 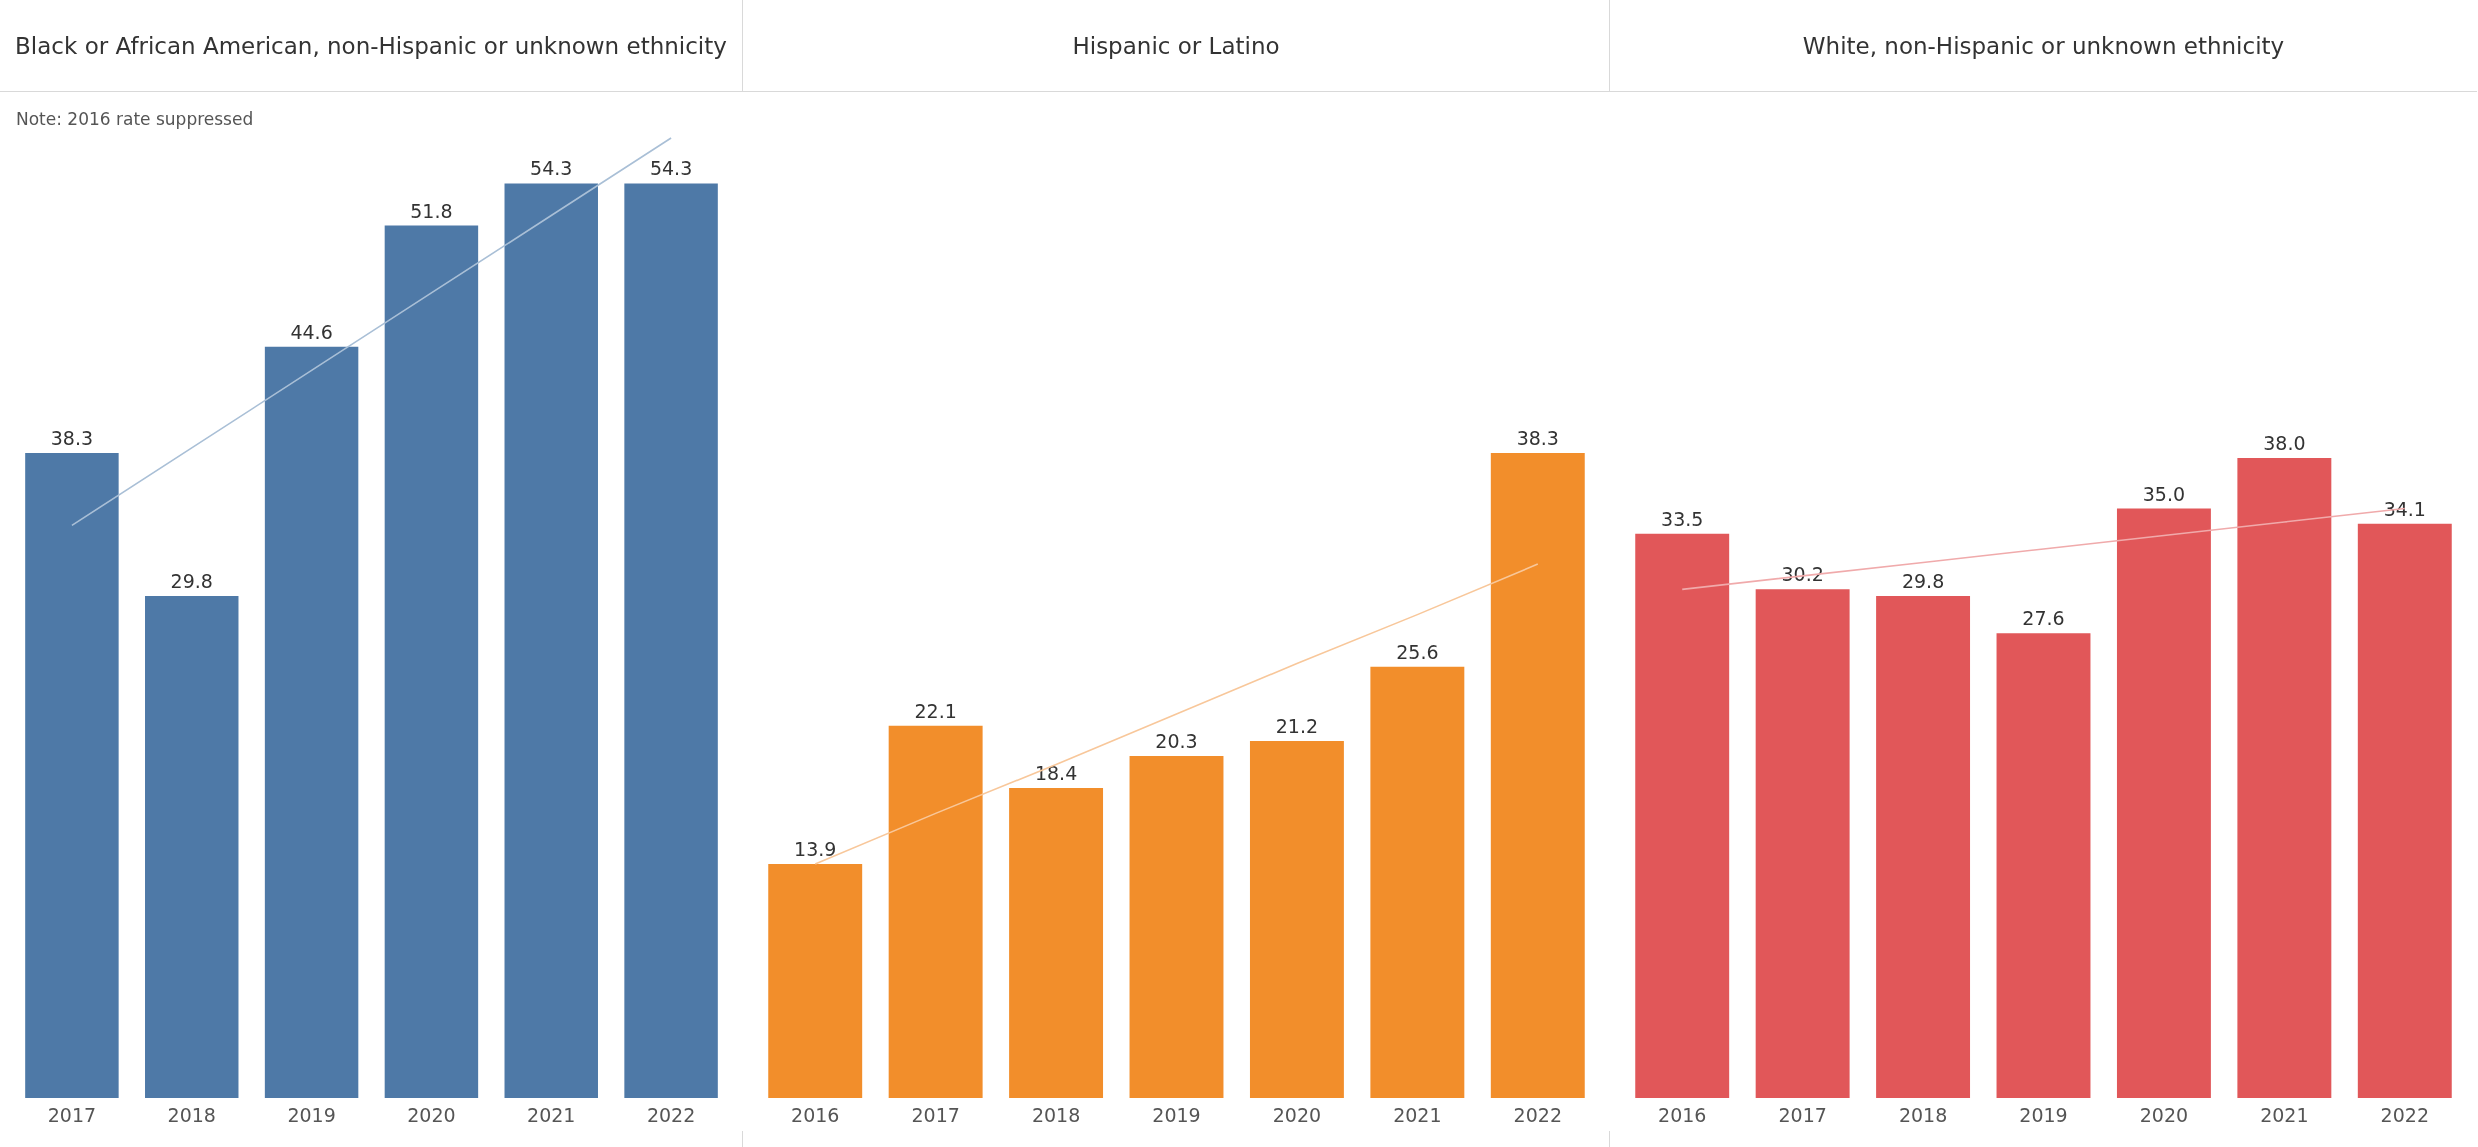 What do you see at coordinates (2404, 508) in the screenshot?
I see `data-label: 34.1` at bounding box center [2404, 508].